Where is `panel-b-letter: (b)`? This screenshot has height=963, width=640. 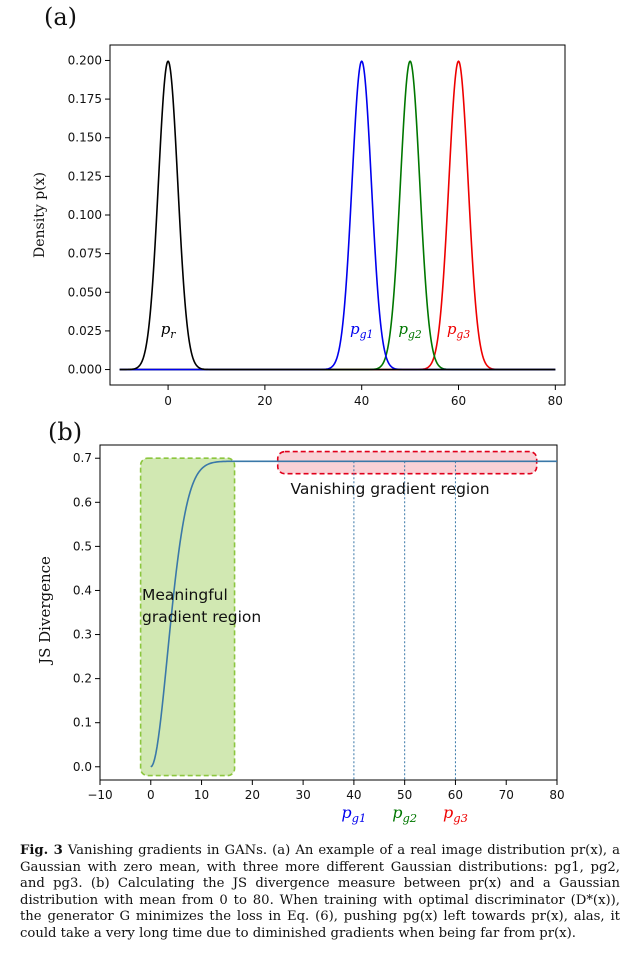
panel-b-letter: (b) is located at coordinates (65, 432).